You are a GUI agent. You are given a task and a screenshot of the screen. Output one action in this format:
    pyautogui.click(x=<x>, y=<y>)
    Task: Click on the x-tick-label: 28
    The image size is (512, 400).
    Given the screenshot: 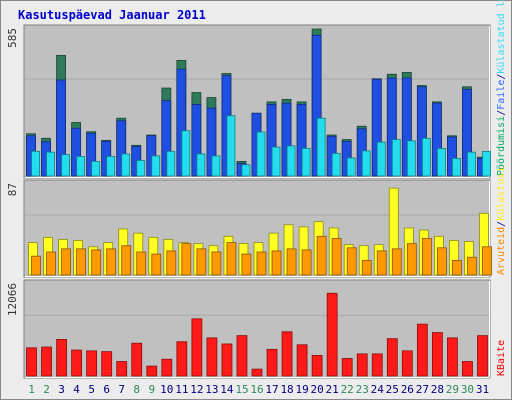 What is the action you would take?
    pyautogui.click(x=437, y=389)
    